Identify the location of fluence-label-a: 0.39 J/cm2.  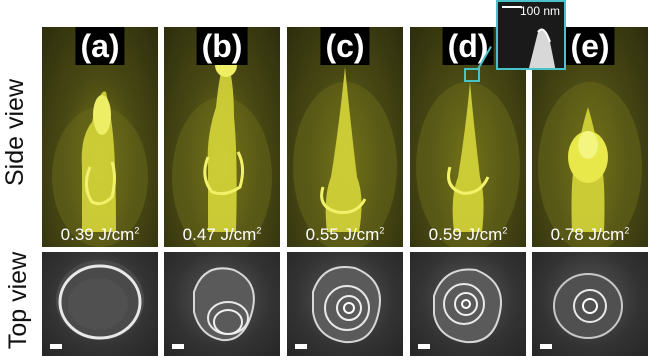
(100, 234).